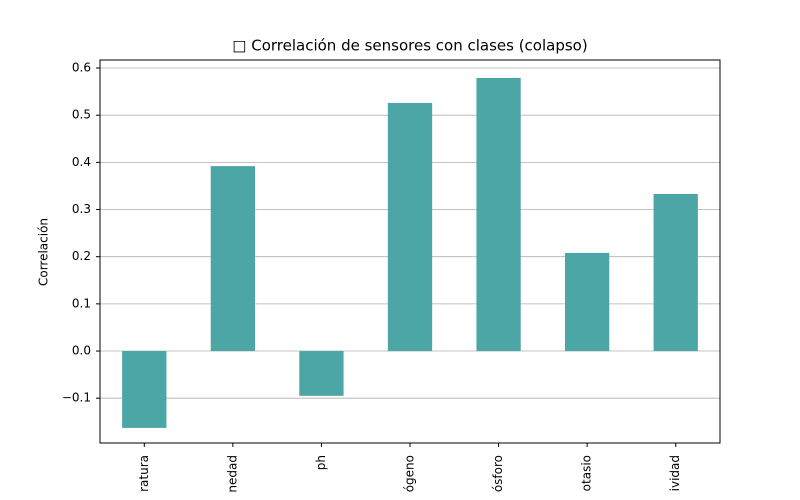  Describe the element at coordinates (675, 473) in the screenshot. I see `x-tick-label: ividad` at that location.